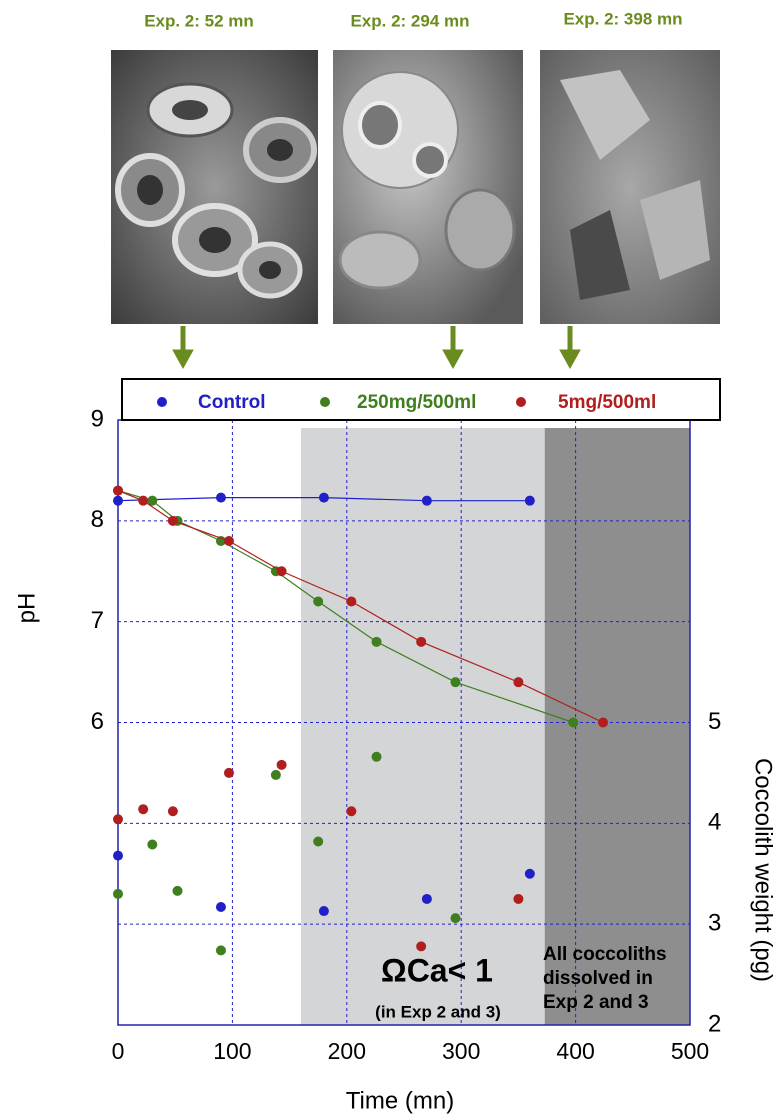  I want to click on x-tick-label: 300, so click(461, 1051).